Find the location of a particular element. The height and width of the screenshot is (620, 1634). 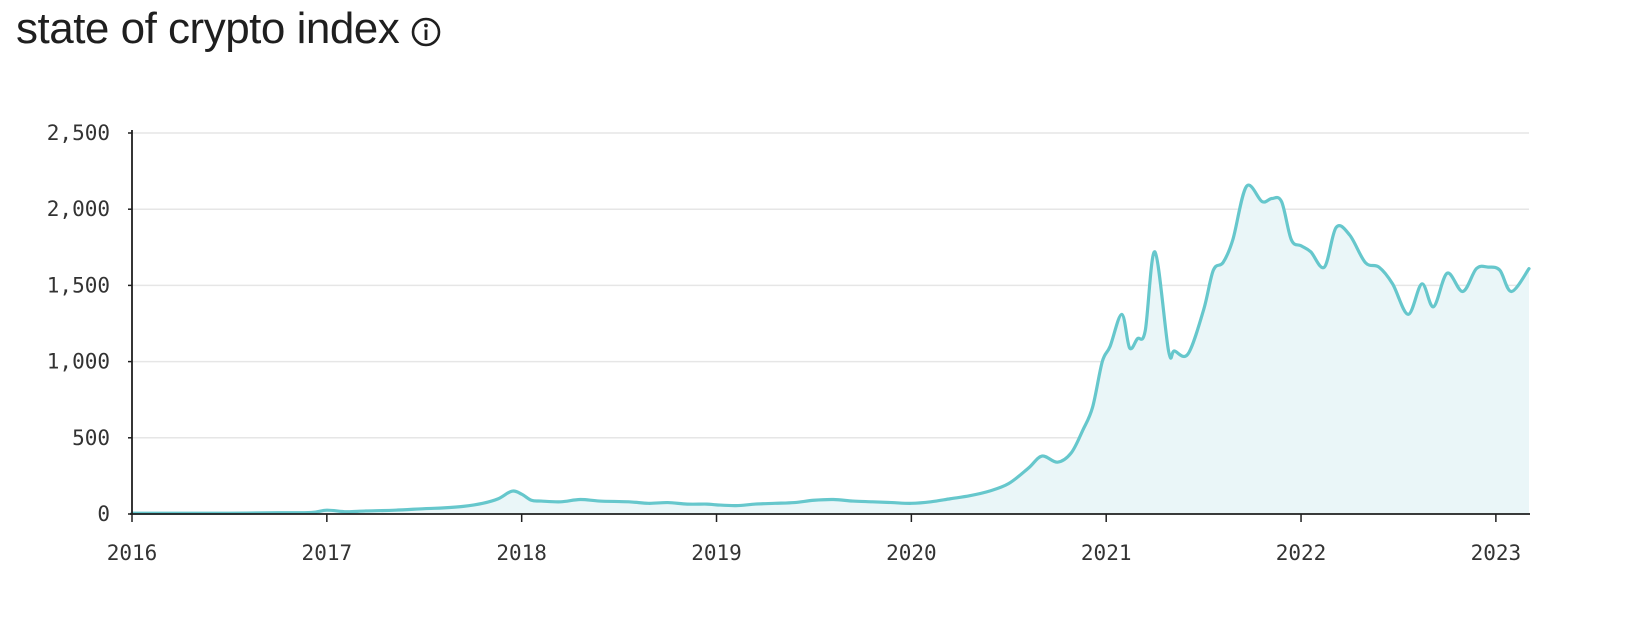

x-tick-label: 2016 is located at coordinates (132, 553).